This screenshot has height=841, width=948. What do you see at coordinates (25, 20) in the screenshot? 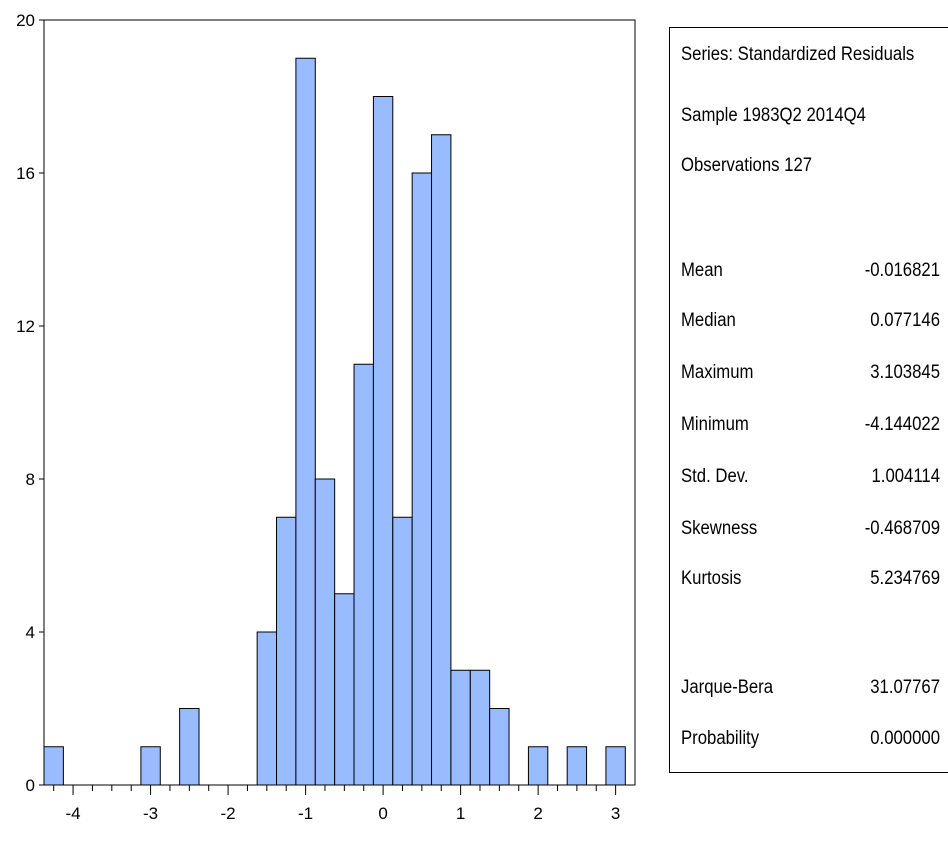
I see `y-tick-label: 20` at bounding box center [25, 20].